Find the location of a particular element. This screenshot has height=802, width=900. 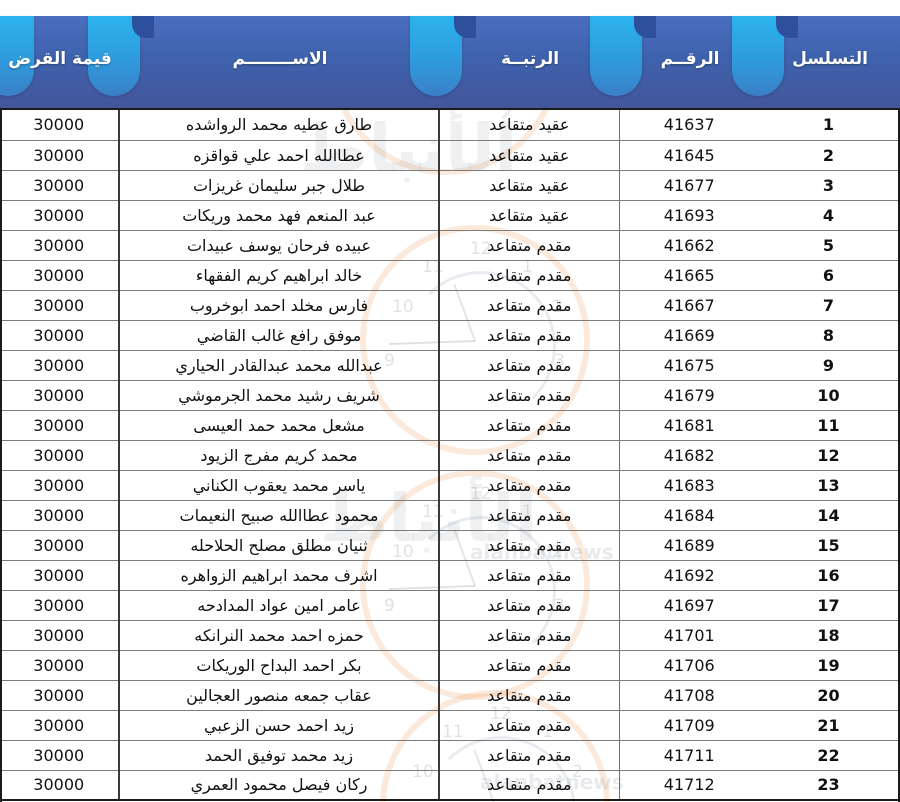

column-header-seq: التسلسل is located at coordinates (830, 59).